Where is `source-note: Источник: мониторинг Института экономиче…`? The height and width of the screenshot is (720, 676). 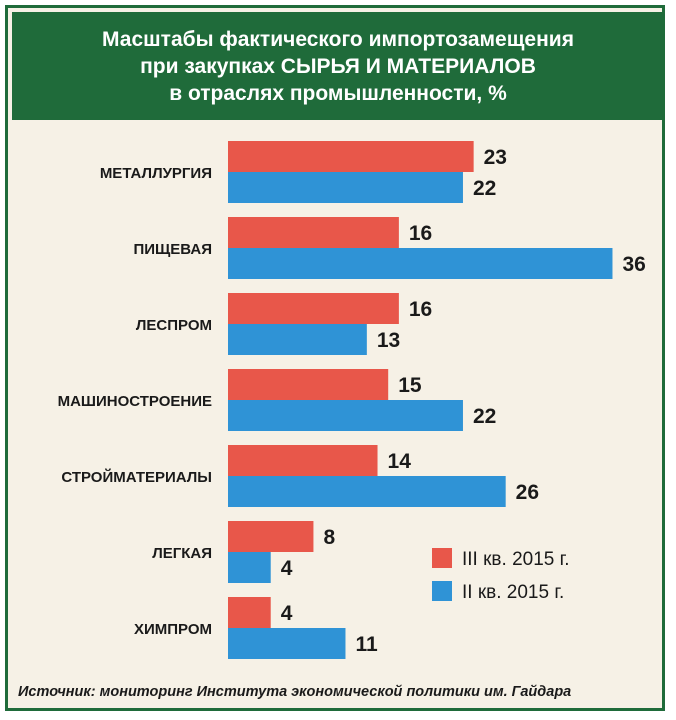
source-note: Источник: мониторинг Института экономиче… is located at coordinates (295, 692).